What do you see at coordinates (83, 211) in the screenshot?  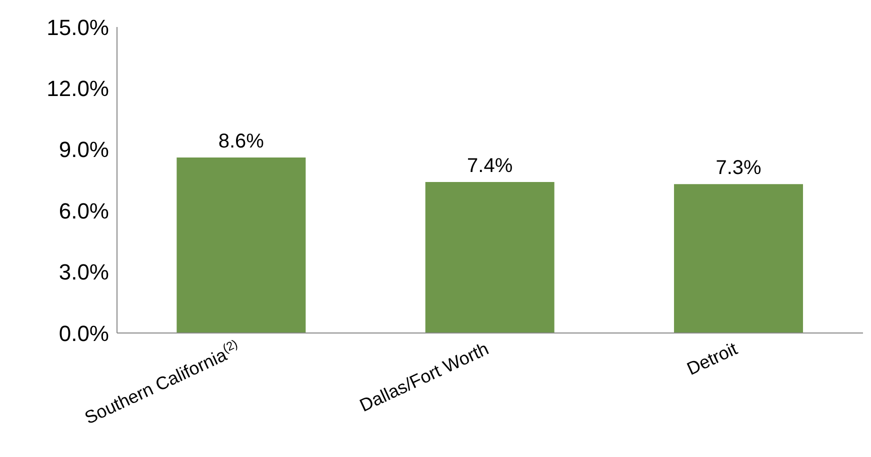 I see `y-tick-label: 6.0%` at bounding box center [83, 211].